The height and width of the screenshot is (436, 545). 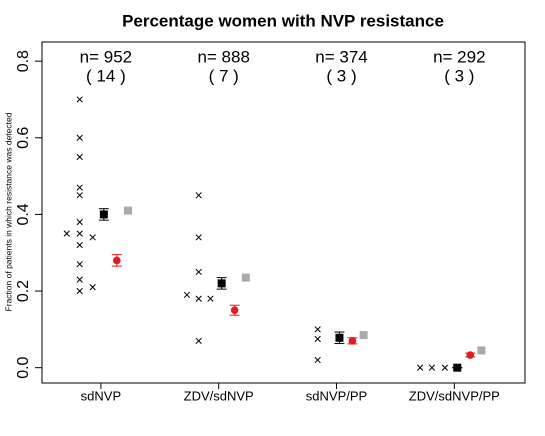 I want to click on y-tick-label: 0.0, so click(x=23, y=367).